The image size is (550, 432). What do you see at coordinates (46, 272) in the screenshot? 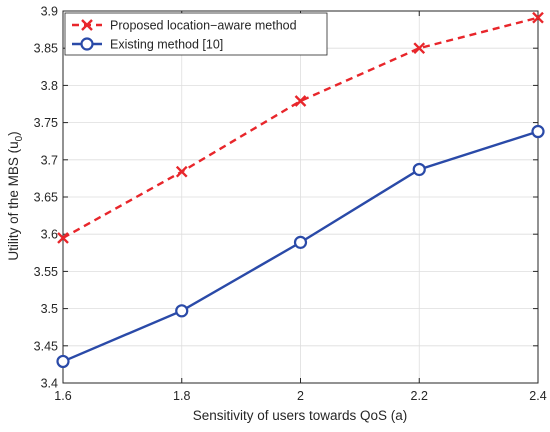
I see `y-tick-label-3: 3.55` at bounding box center [46, 272].